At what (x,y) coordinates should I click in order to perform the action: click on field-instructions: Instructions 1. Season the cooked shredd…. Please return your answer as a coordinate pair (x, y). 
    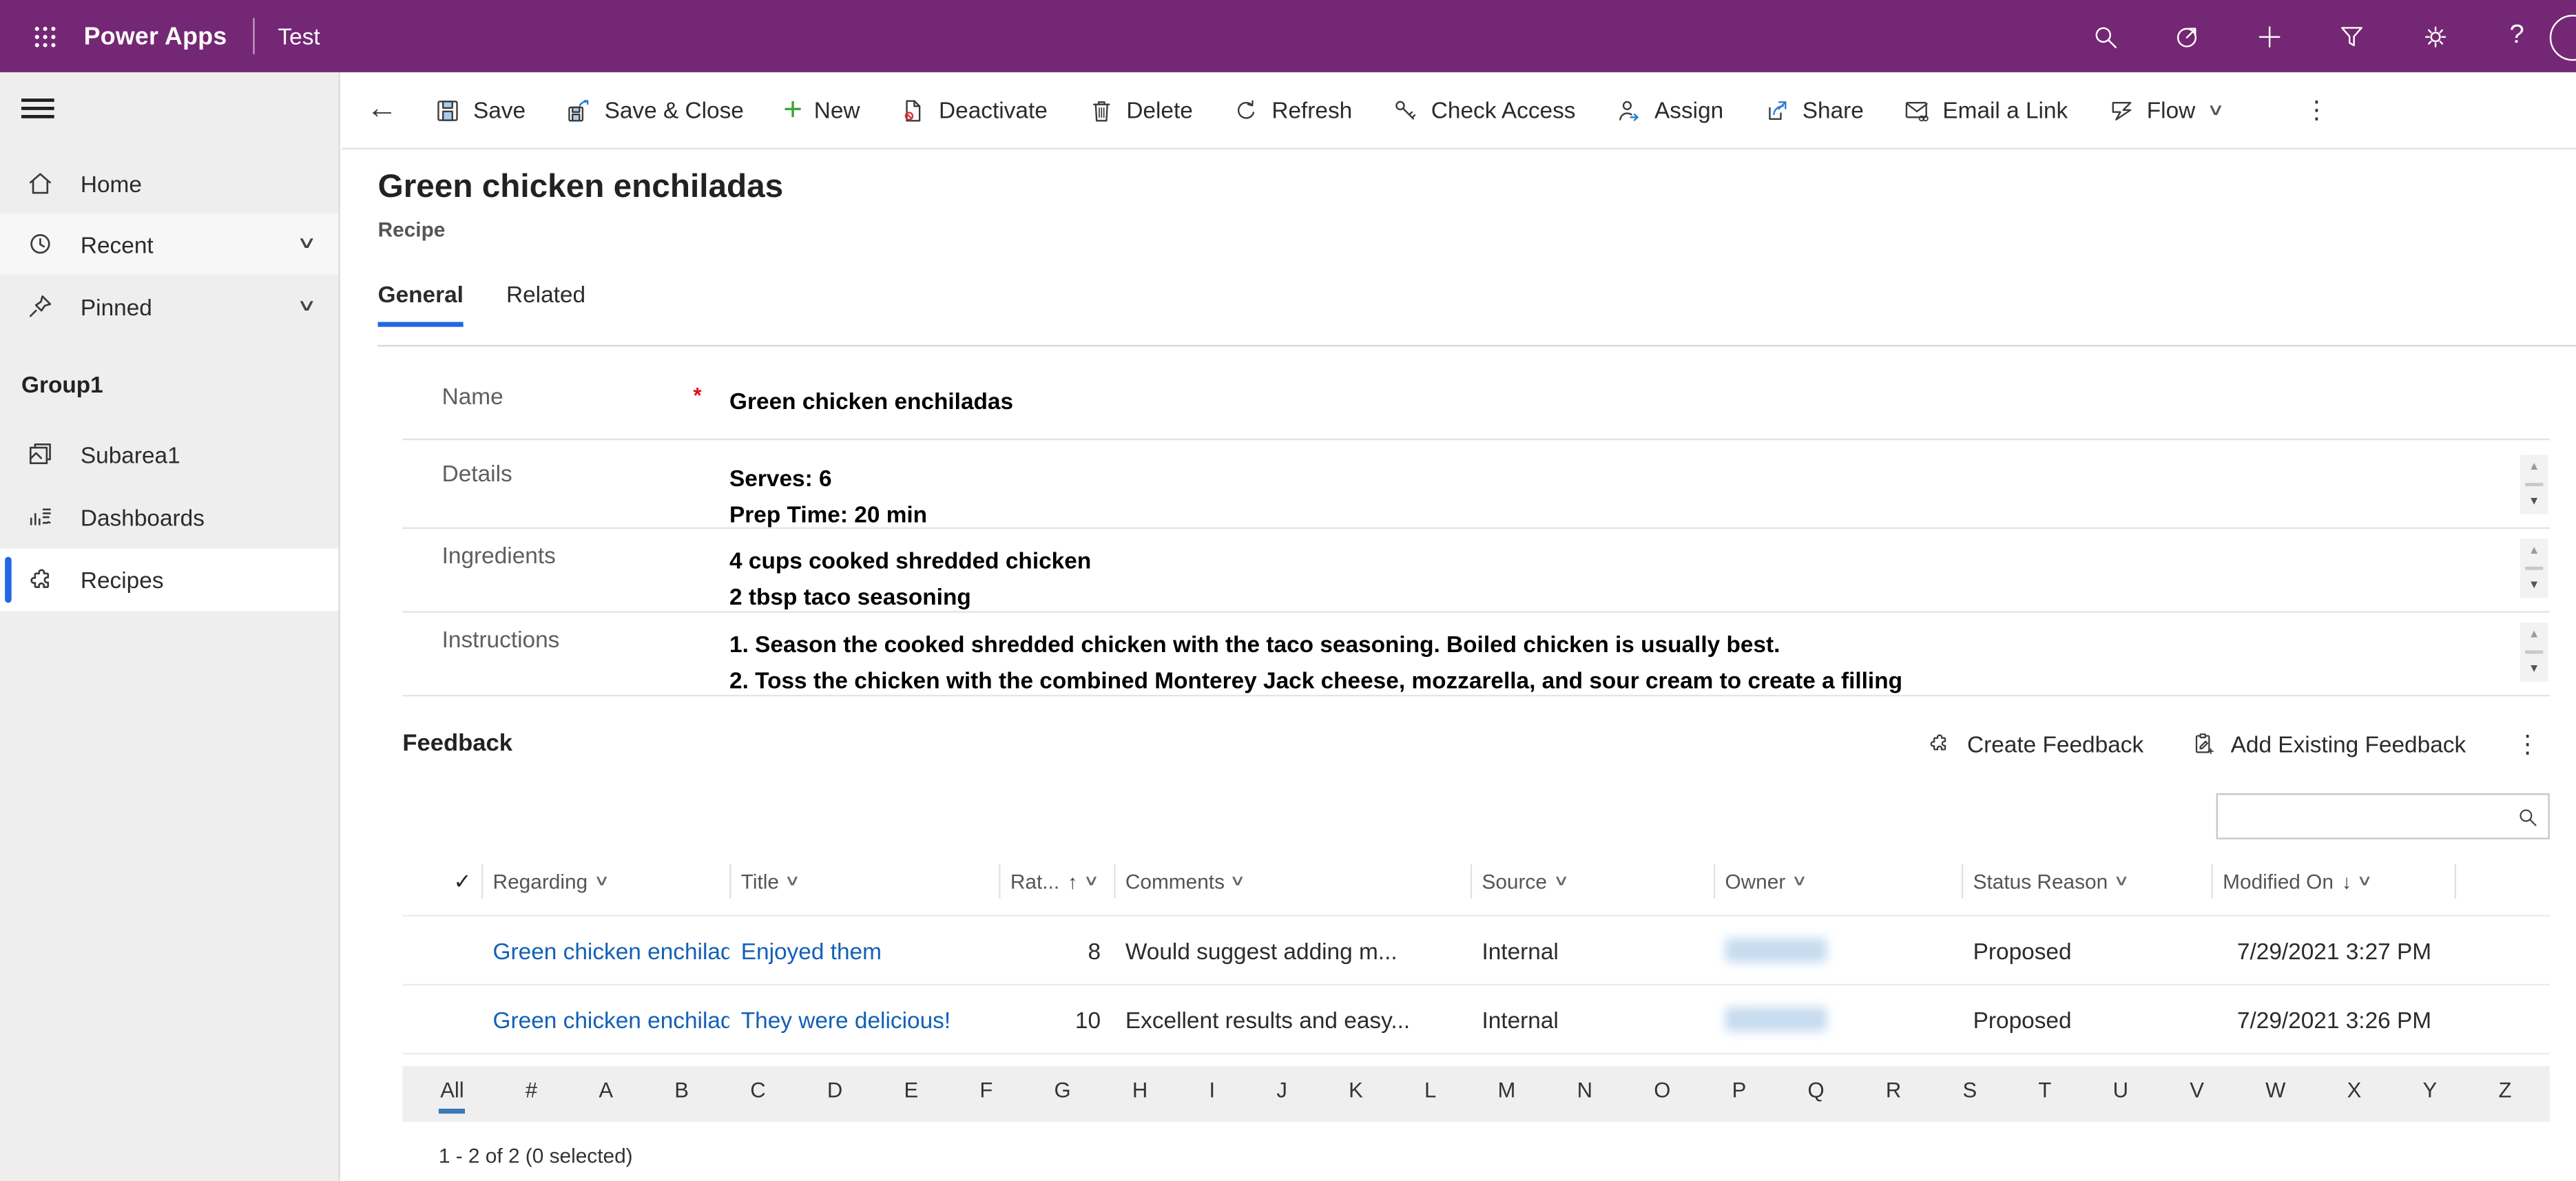
    Looking at the image, I should click on (1476, 655).